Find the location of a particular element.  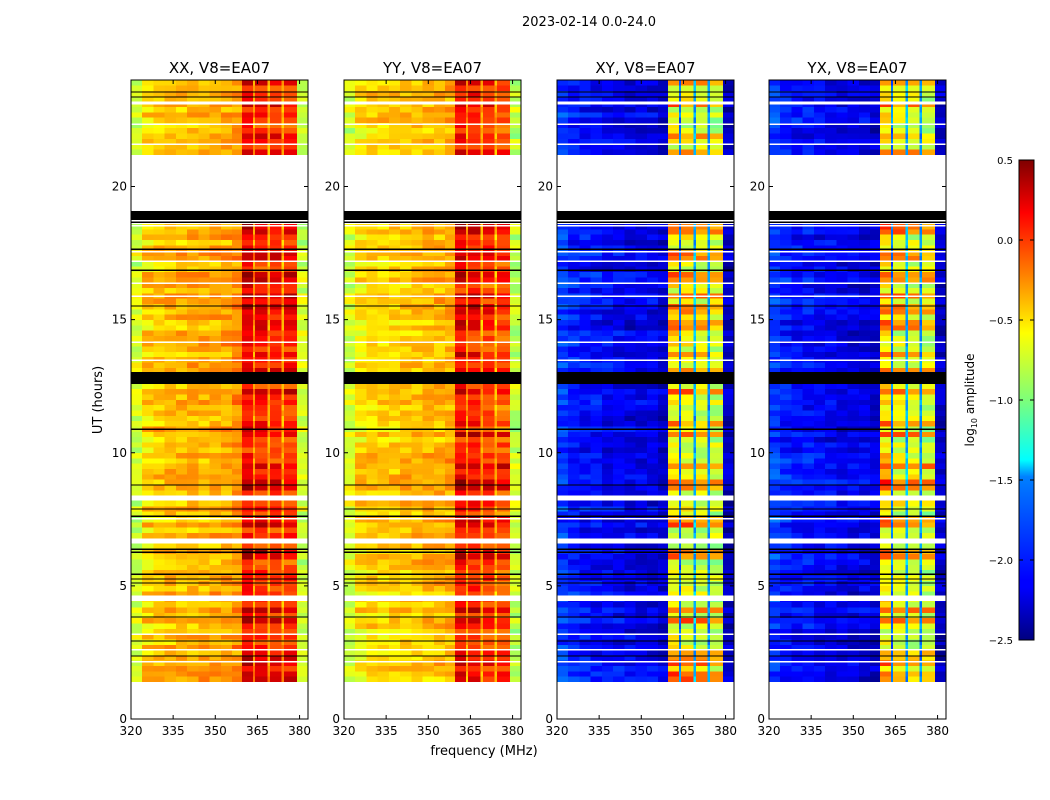

masked-line is located at coordinates (432, 641).